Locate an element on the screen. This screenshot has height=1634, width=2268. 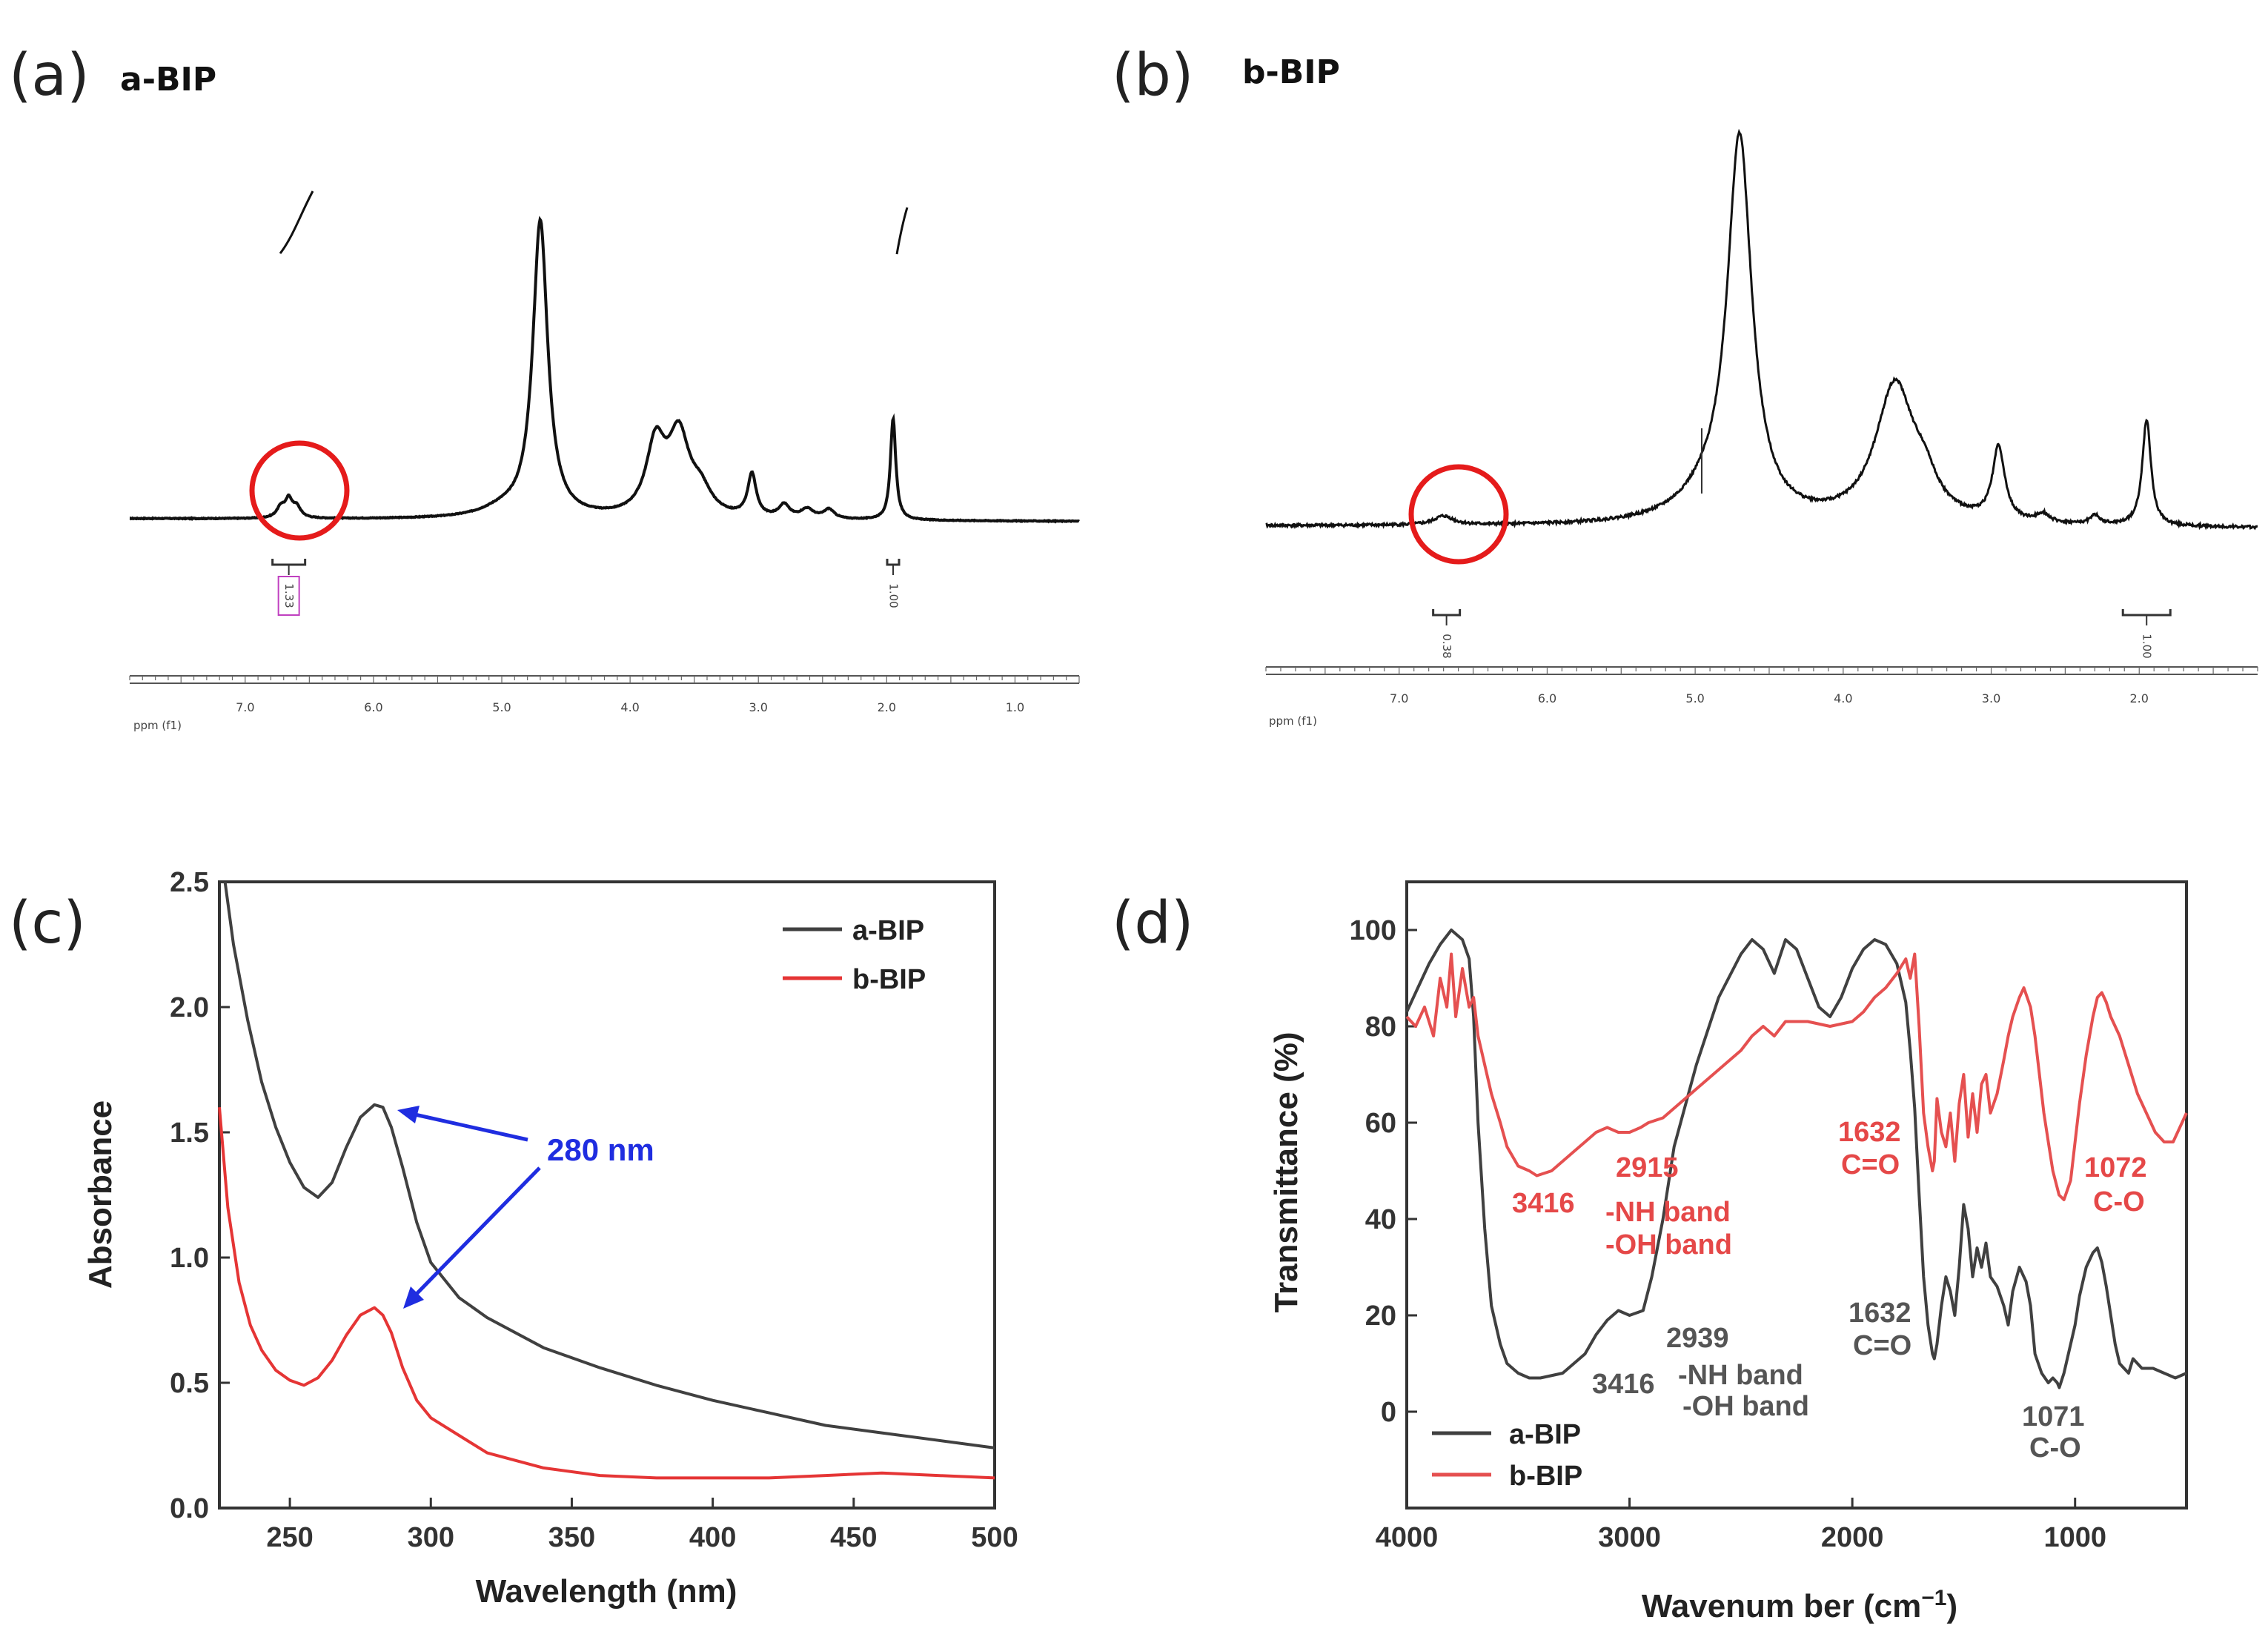
panel-c-ylabel: Absorbance is located at coordinates (101, 1195).